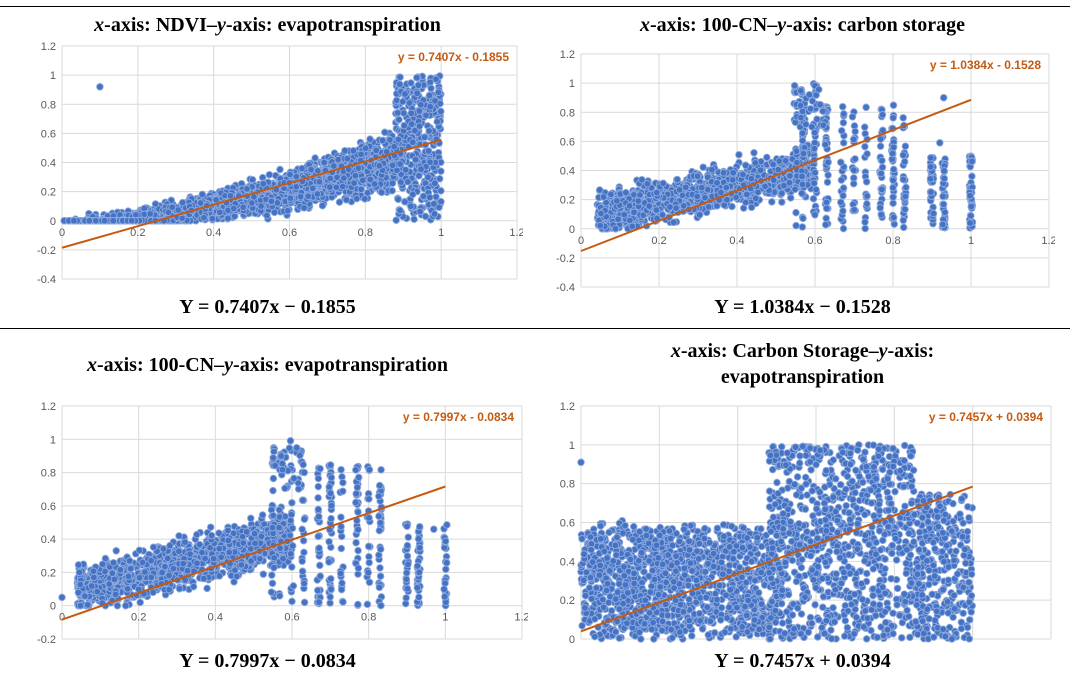 This screenshot has width=1070, height=681. What do you see at coordinates (48, 540) in the screenshot?
I see `y-tick-label: 0.4` at bounding box center [48, 540].